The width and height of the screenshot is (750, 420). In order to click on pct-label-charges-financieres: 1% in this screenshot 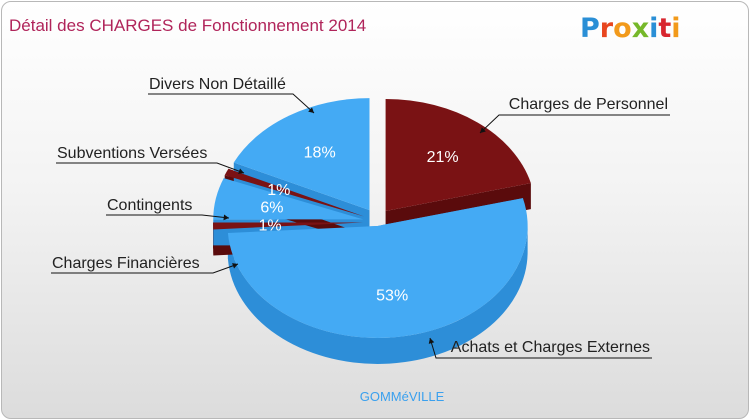, I will do `click(269, 226)`.